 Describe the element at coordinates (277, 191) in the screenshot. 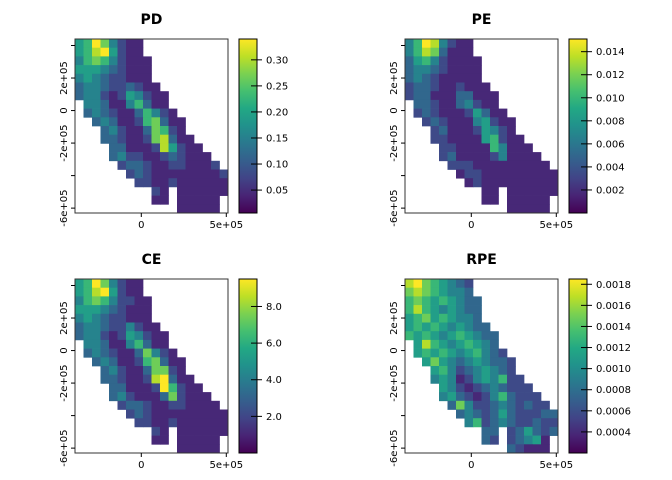

I see `svg-text: 0.05` at that location.